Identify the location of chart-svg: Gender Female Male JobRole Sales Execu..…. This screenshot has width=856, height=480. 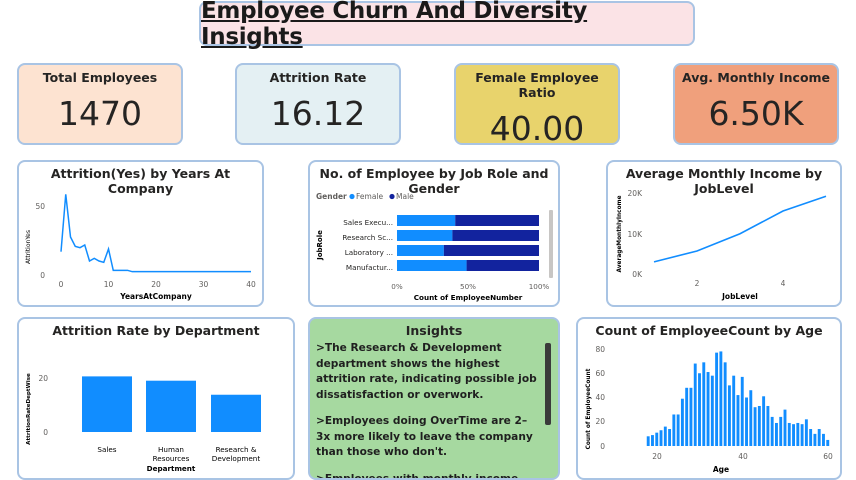
(434, 247).